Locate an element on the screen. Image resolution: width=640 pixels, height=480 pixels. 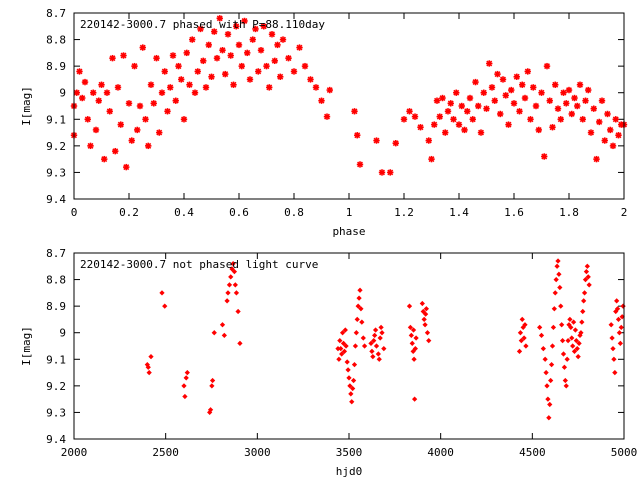
phased-x-axis-label: phase is located at coordinates (348, 231).